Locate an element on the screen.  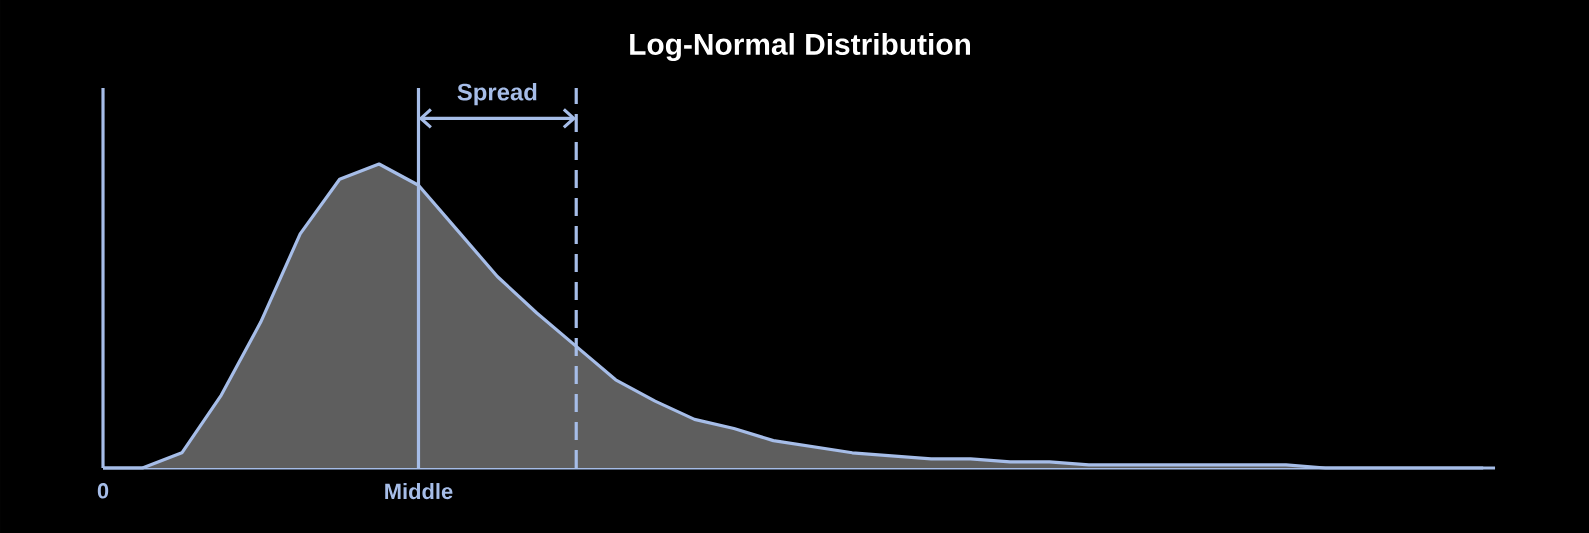
x-tick-label: 0 is located at coordinates (103, 491).